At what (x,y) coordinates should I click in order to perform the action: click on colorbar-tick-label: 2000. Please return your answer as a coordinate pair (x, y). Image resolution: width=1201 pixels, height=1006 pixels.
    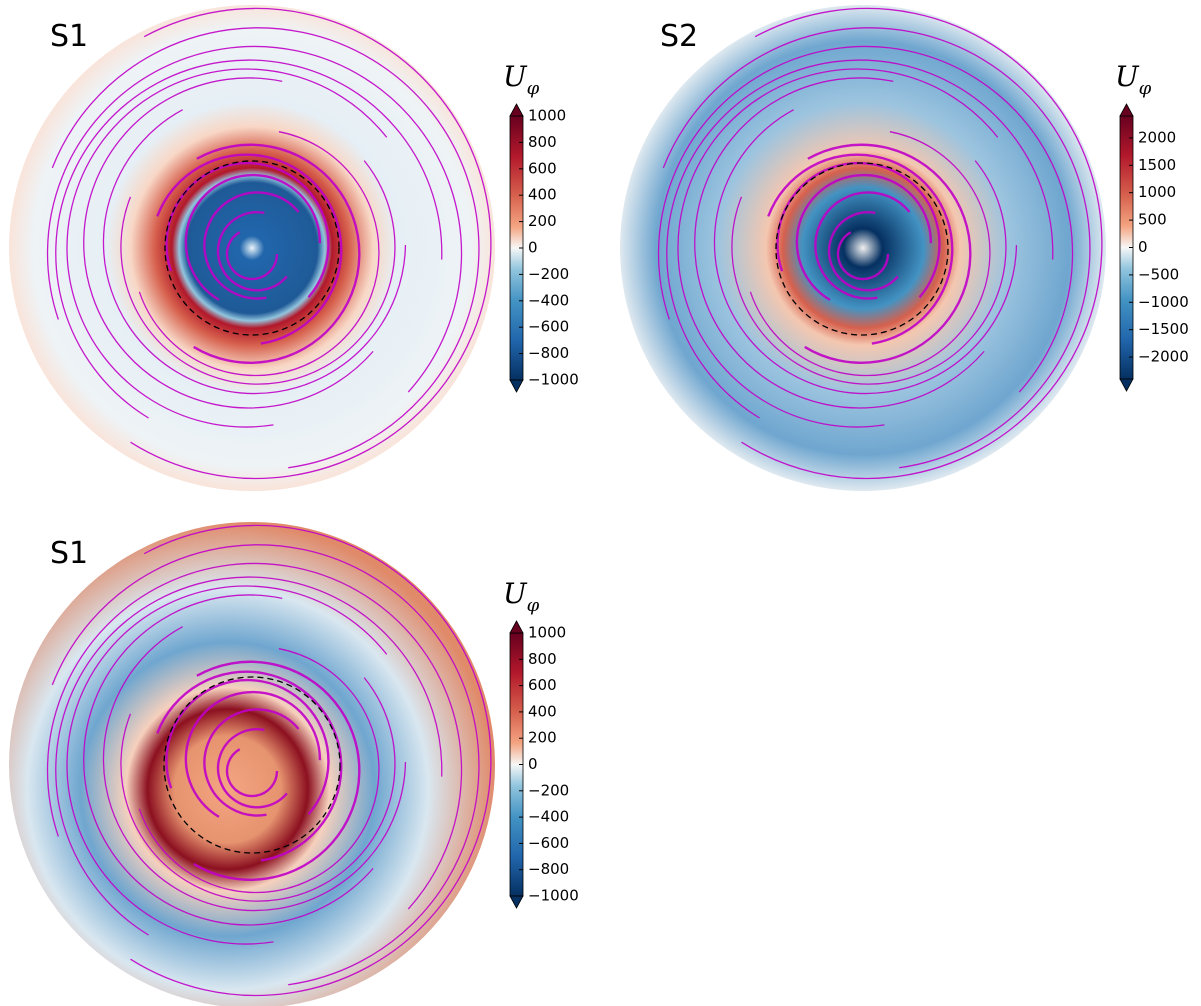
    Looking at the image, I should click on (1157, 137).